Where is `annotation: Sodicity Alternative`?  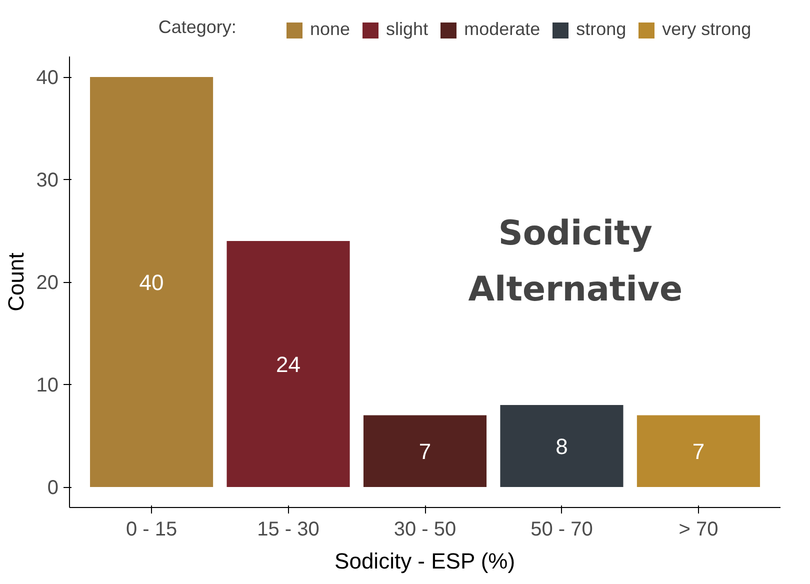 annotation: Sodicity Alternative is located at coordinates (575, 262).